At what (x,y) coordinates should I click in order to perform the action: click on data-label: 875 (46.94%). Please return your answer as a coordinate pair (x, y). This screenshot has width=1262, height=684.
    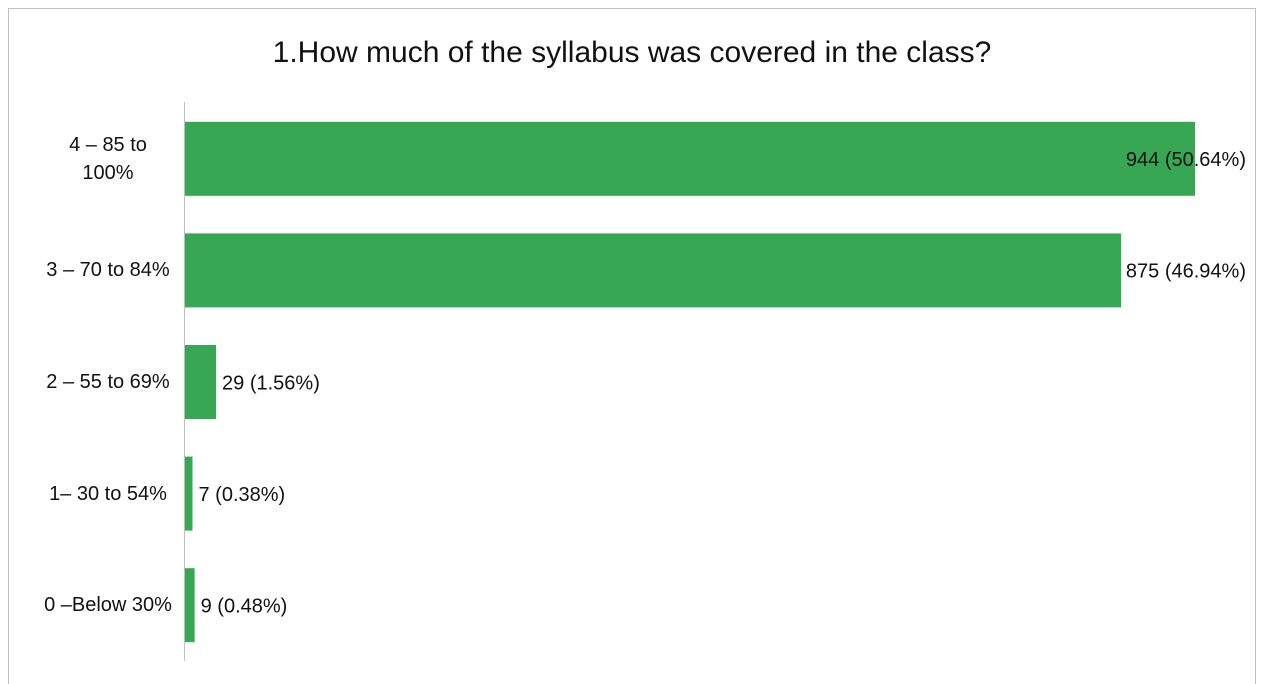
    Looking at the image, I should click on (1186, 272).